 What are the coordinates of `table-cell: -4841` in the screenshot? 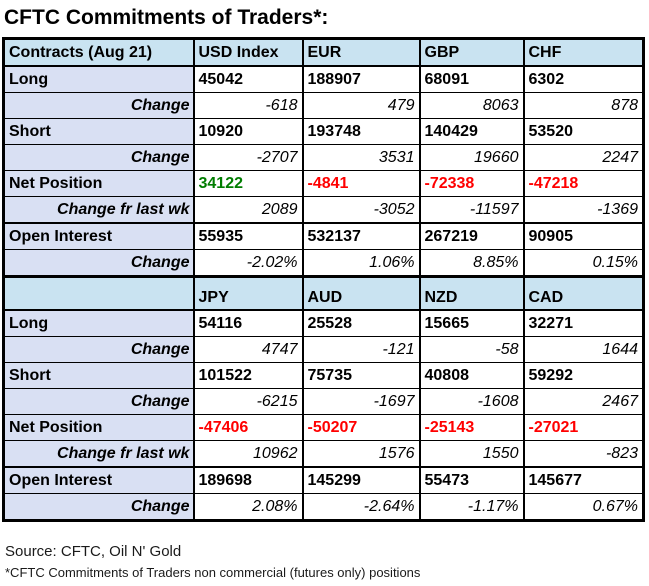 It's located at (361, 183).